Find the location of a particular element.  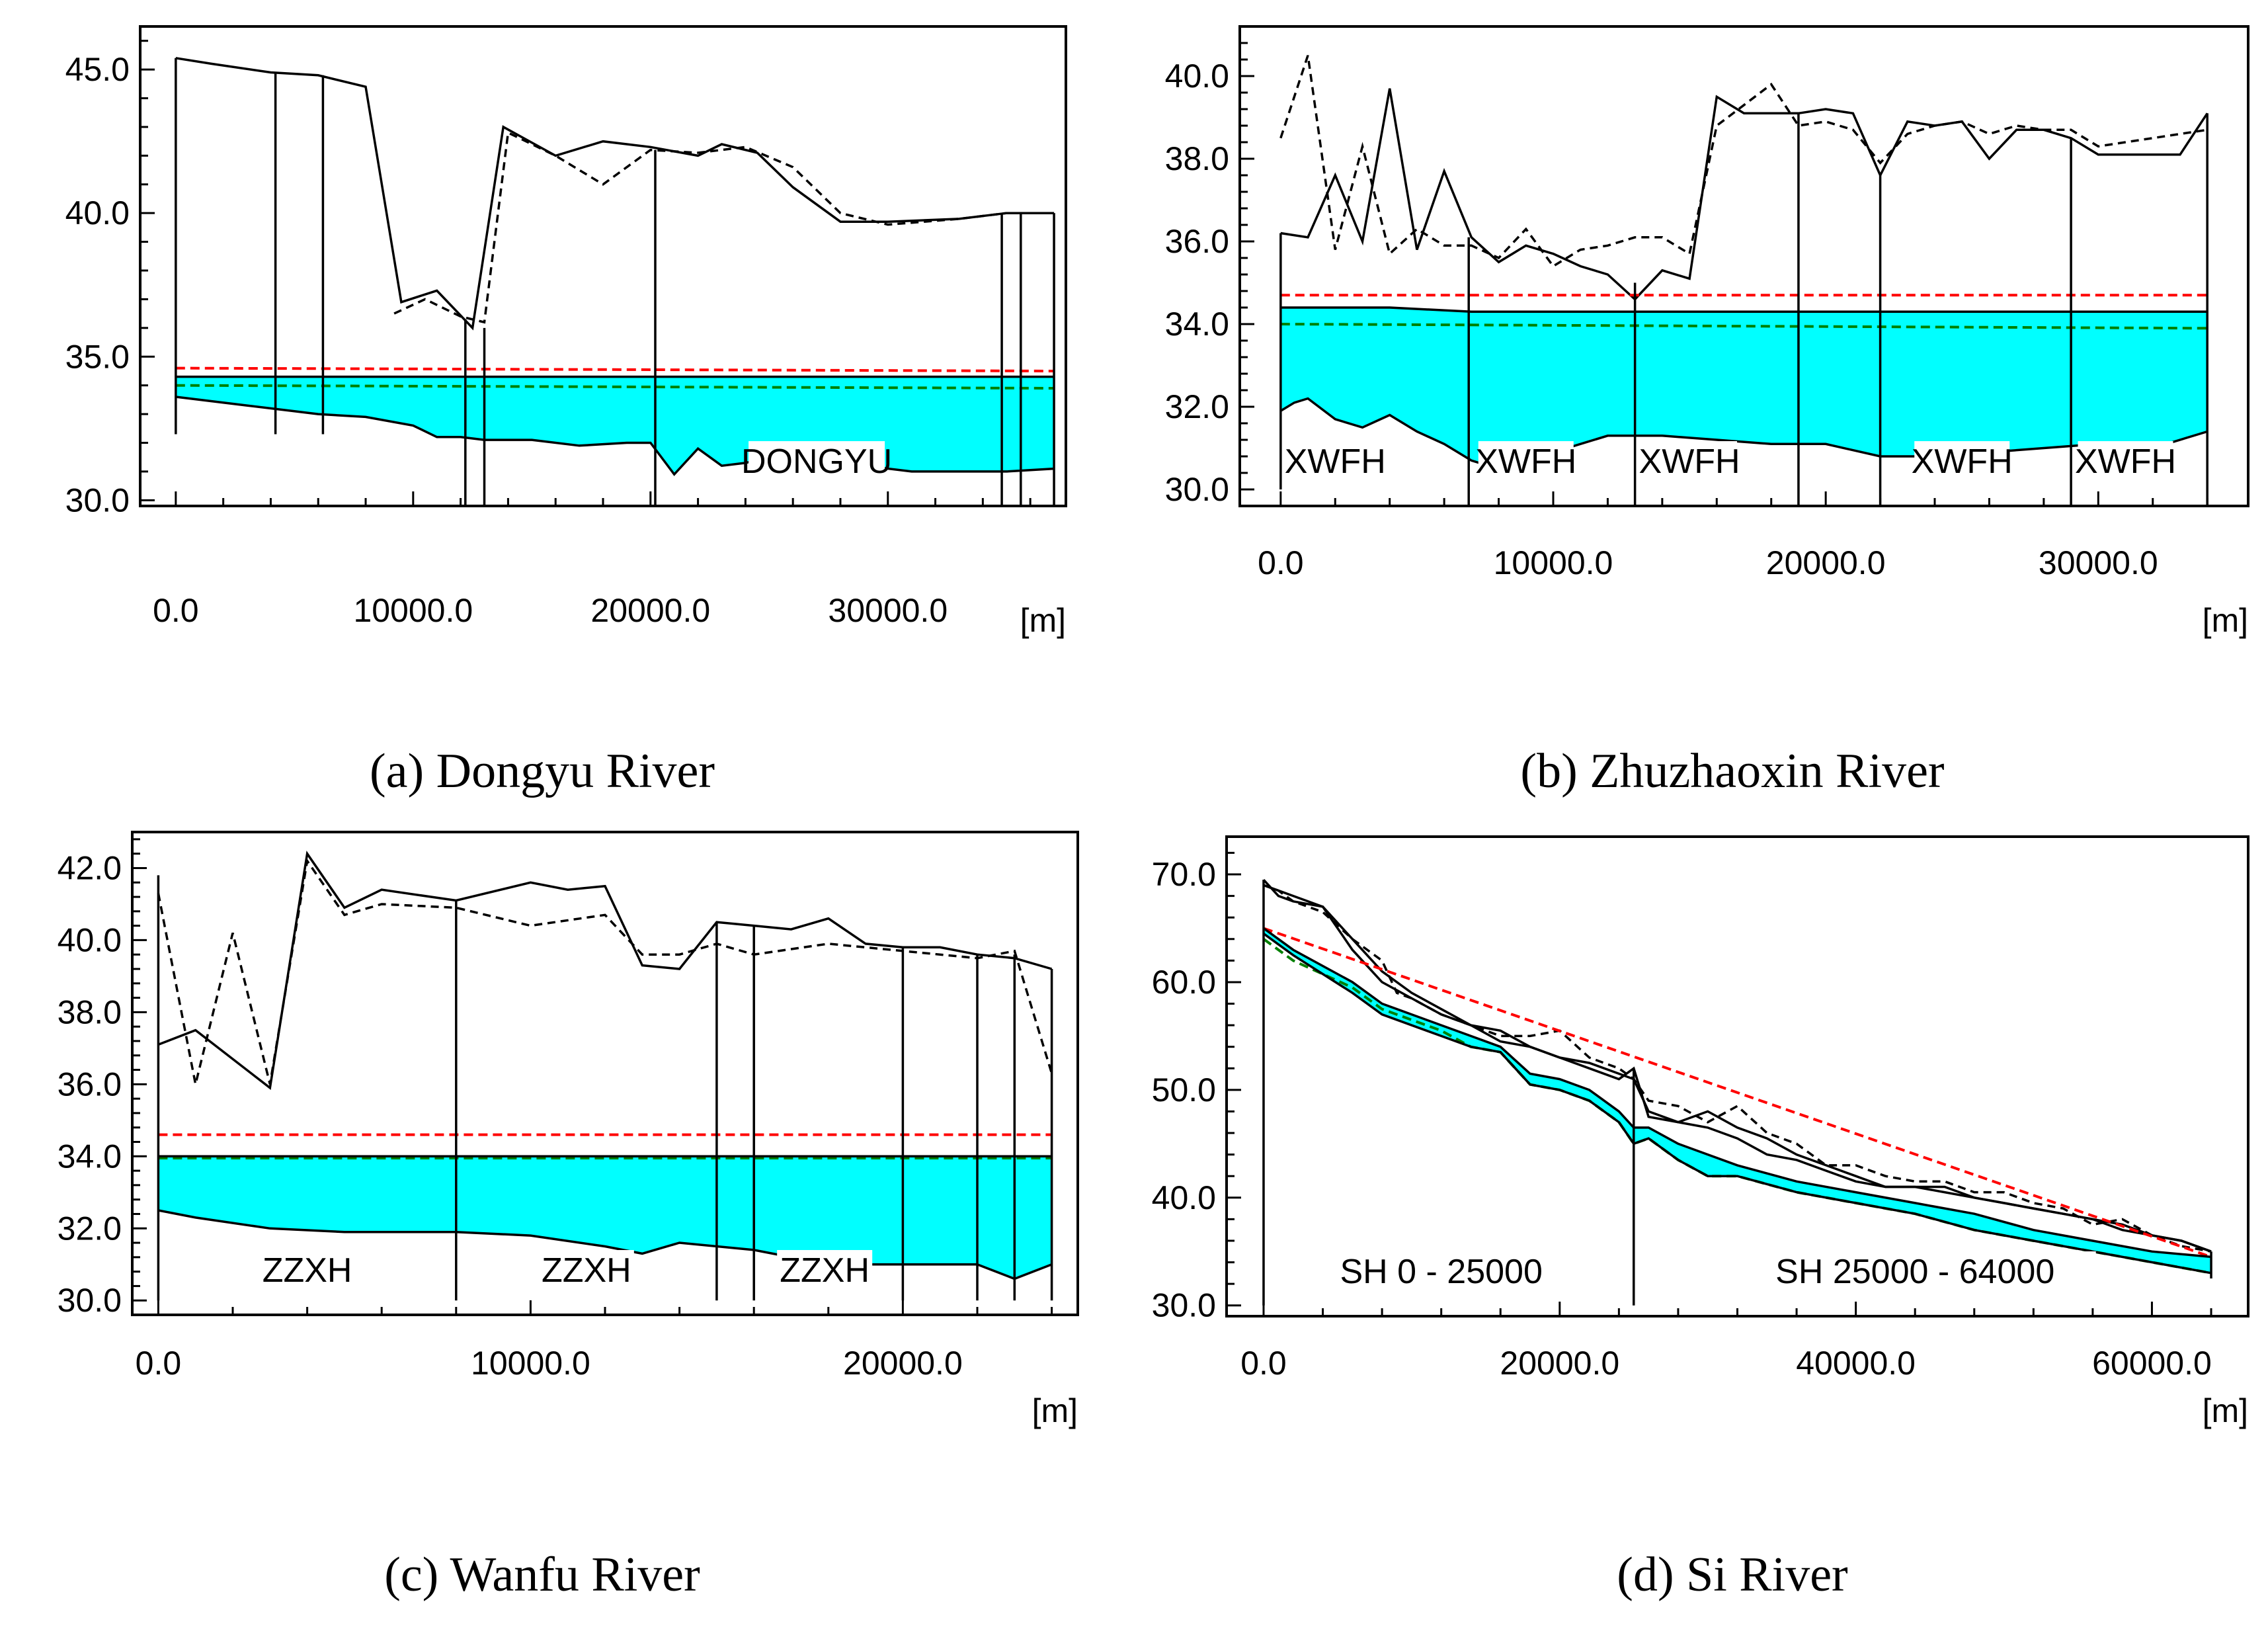

caption-dongyu: (a) Dongyu River is located at coordinates (543, 771).